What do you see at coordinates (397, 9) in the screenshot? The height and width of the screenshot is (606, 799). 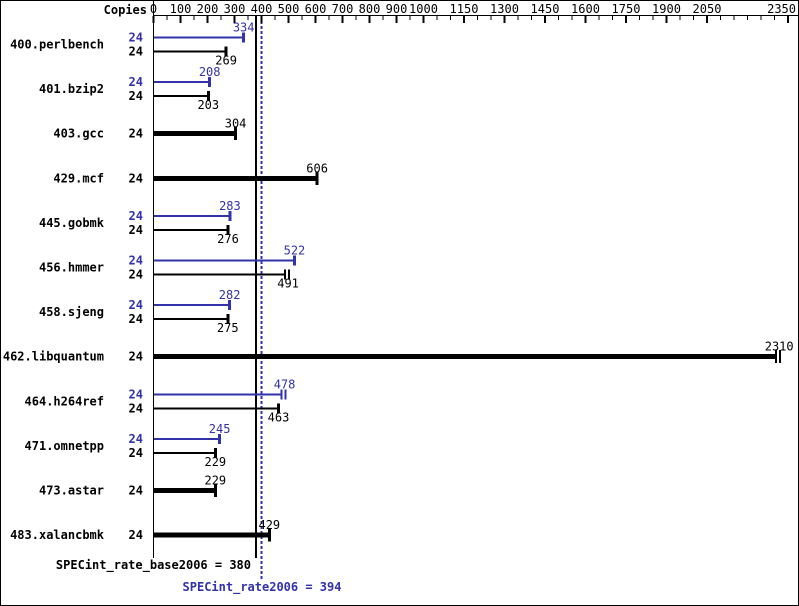 I see `axis-tick-label: 900` at bounding box center [397, 9].